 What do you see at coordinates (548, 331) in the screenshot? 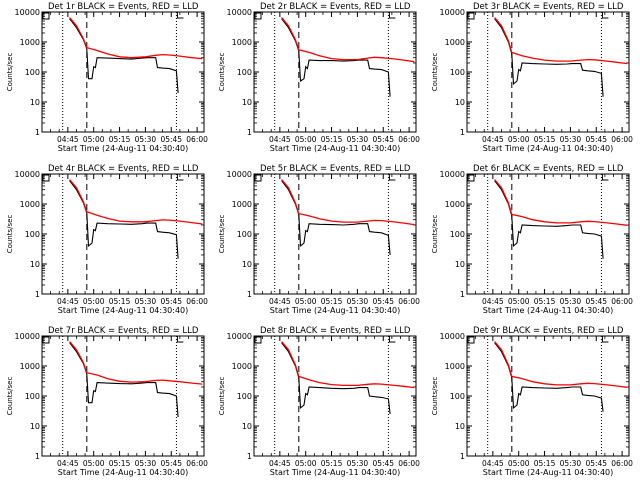
I see `panel-title: Det 9r BLACK = Events, RED = LLD` at bounding box center [548, 331].